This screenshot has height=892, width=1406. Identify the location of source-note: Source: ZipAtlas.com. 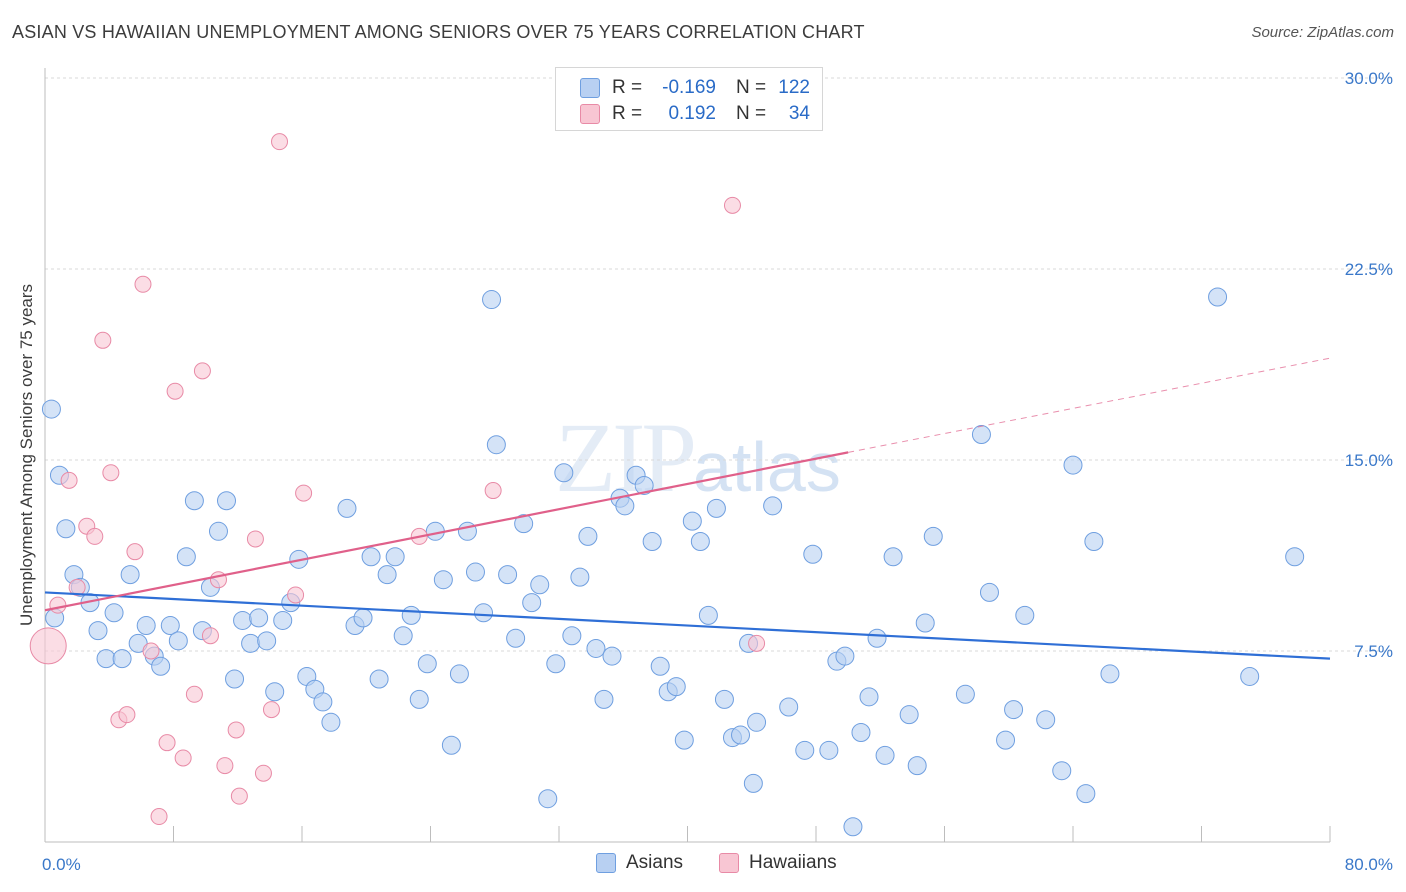
(1322, 32).